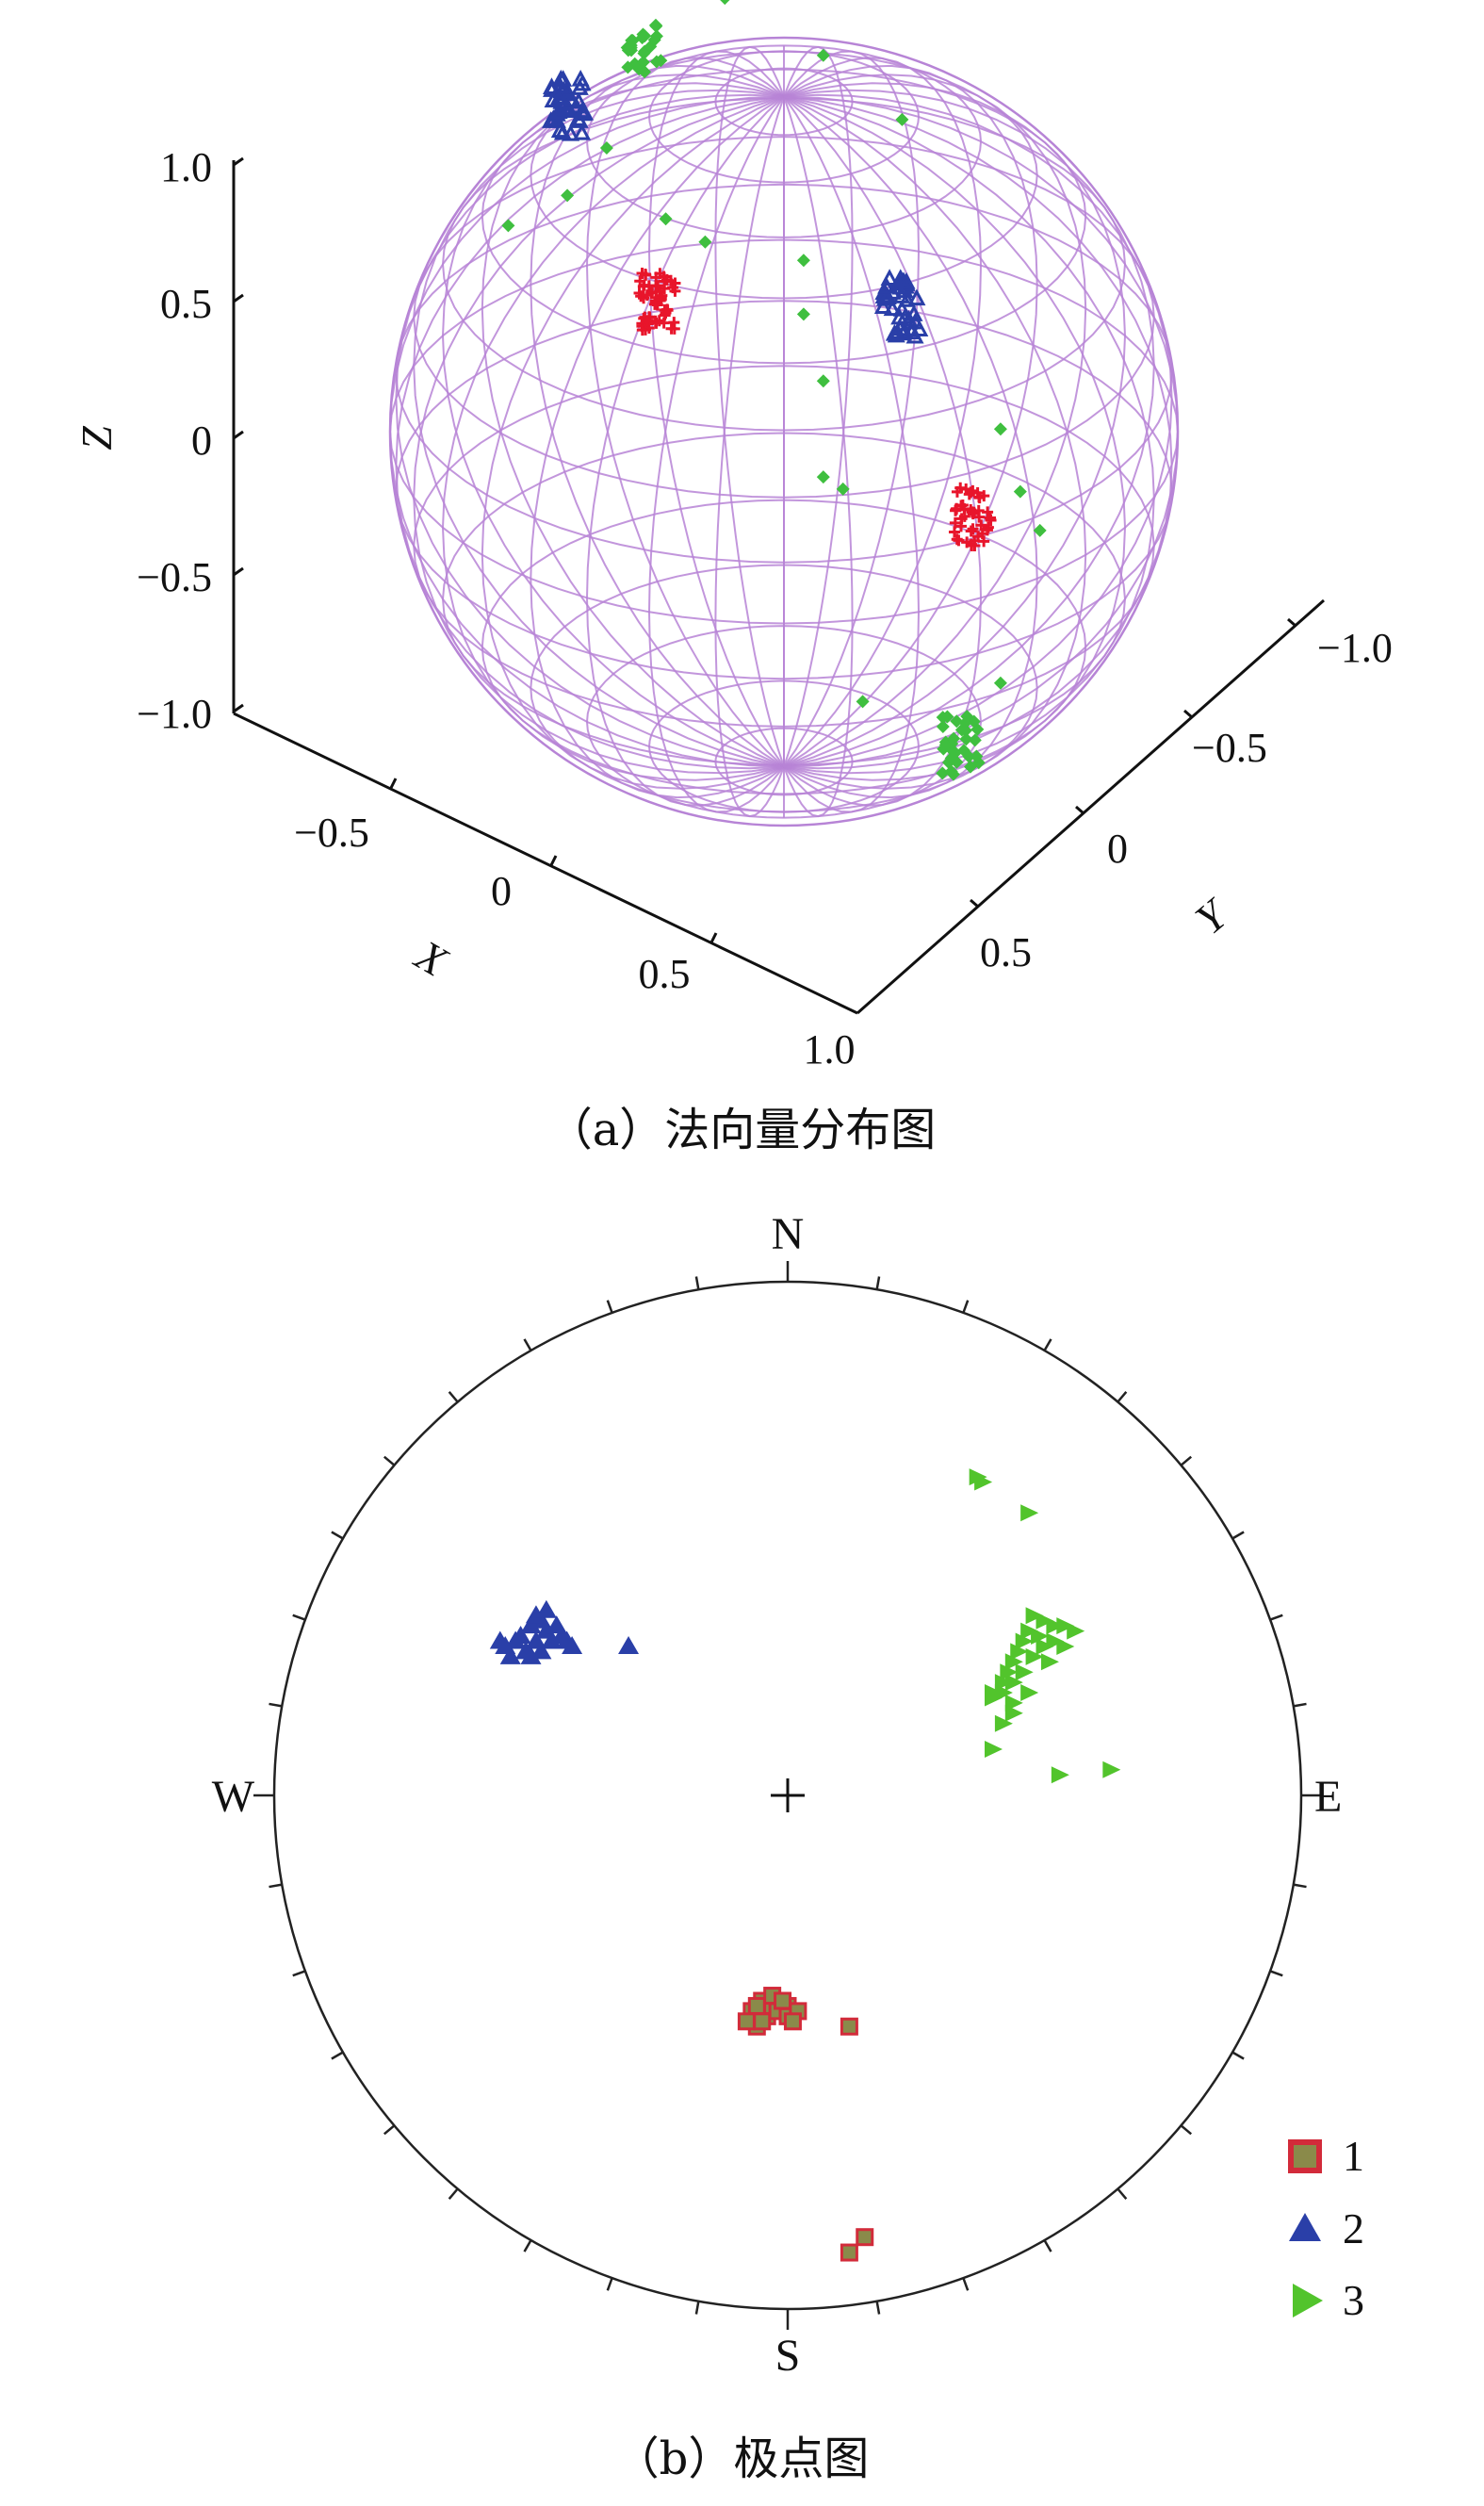 This screenshot has height=2506, width=1484. Describe the element at coordinates (665, 974) in the screenshot. I see `x-tick-label: 0.5` at that location.